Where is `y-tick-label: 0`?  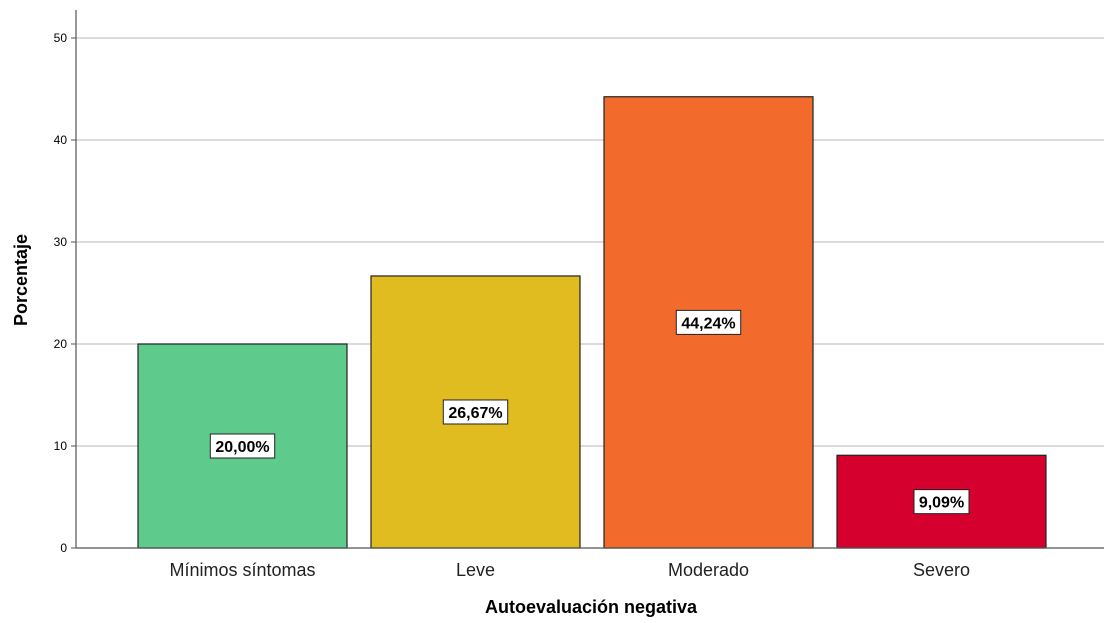 y-tick-label: 0 is located at coordinates (63, 548).